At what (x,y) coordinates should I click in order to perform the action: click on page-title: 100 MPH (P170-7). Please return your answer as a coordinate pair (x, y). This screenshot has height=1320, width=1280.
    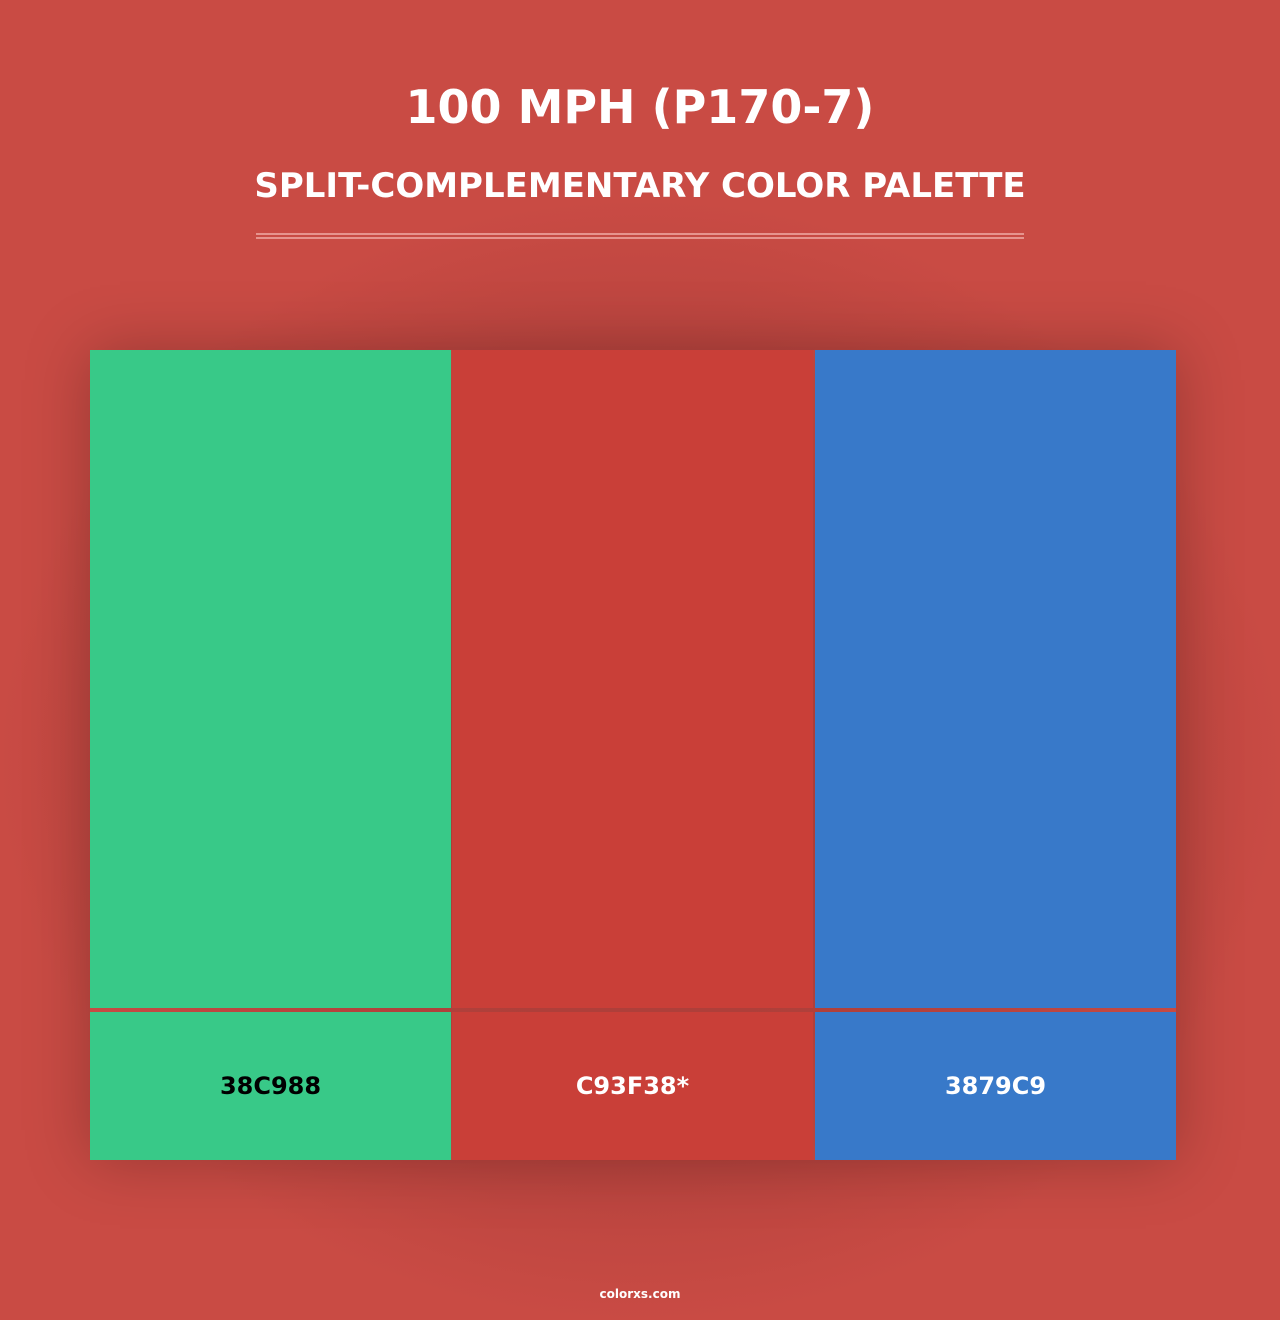
    Looking at the image, I should click on (640, 107).